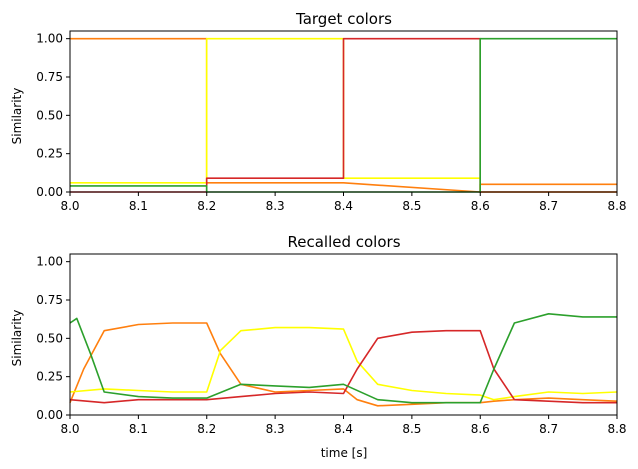 This screenshot has height=469, width=638. What do you see at coordinates (343, 242) in the screenshot?
I see `chart-title-recalled: Recalled colors` at bounding box center [343, 242].